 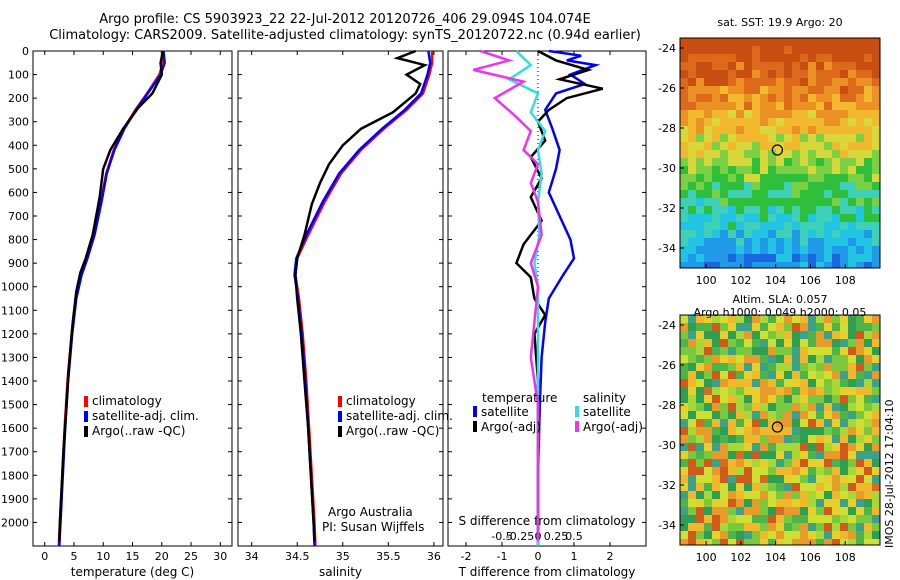 I want to click on sdiff-axis-label: S difference from climatology, so click(x=547, y=521).